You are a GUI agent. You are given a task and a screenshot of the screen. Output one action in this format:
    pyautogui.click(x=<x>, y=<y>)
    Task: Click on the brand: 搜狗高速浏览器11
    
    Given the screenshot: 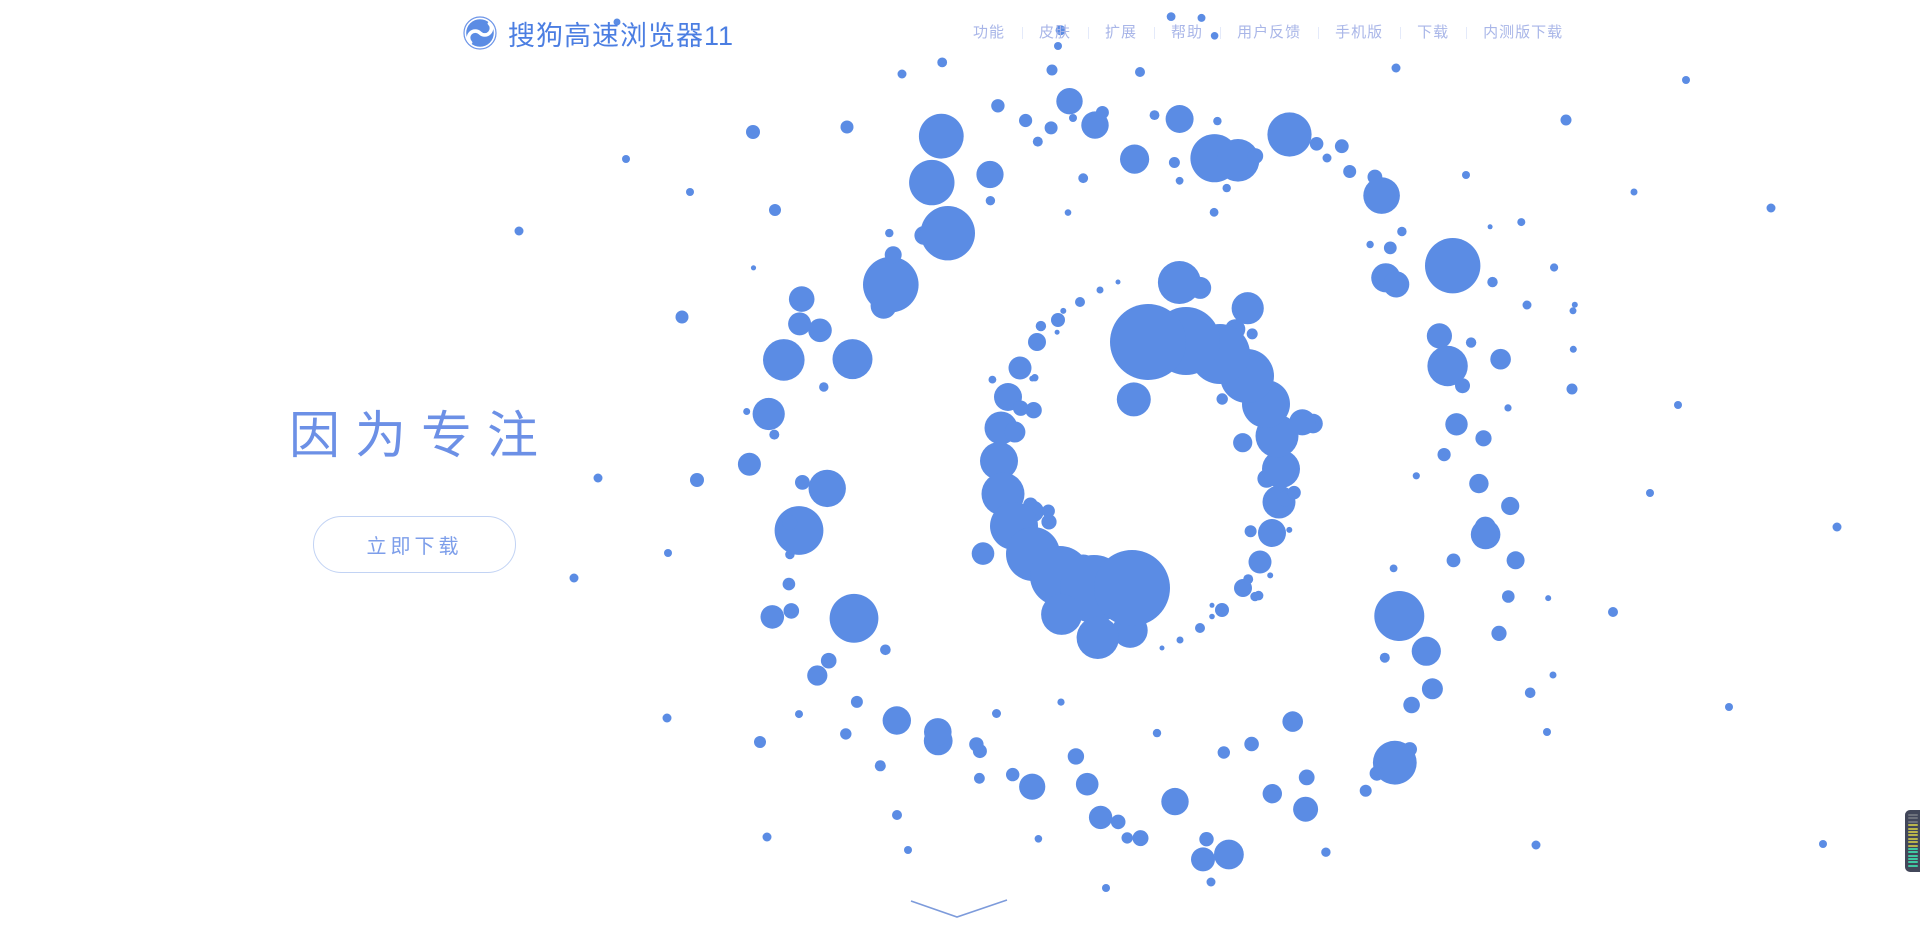 What is the action you would take?
    pyautogui.click(x=598, y=33)
    